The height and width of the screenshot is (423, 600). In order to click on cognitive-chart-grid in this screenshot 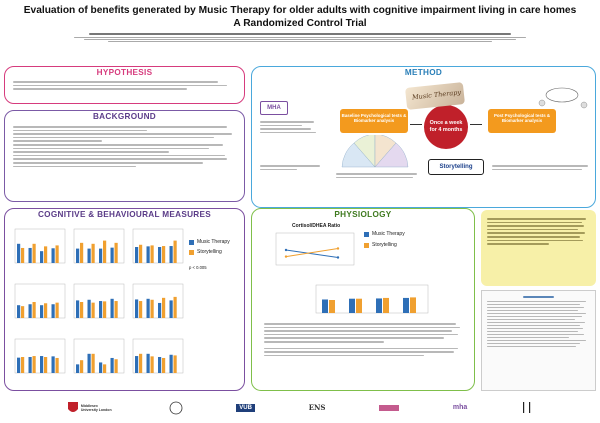, I will do `click(100, 306)`.